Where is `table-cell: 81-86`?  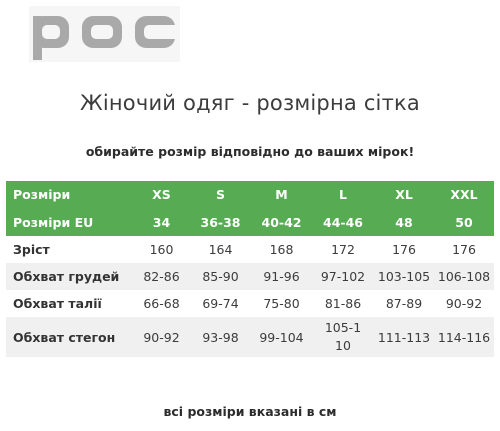
table-cell: 81-86 is located at coordinates (343, 303).